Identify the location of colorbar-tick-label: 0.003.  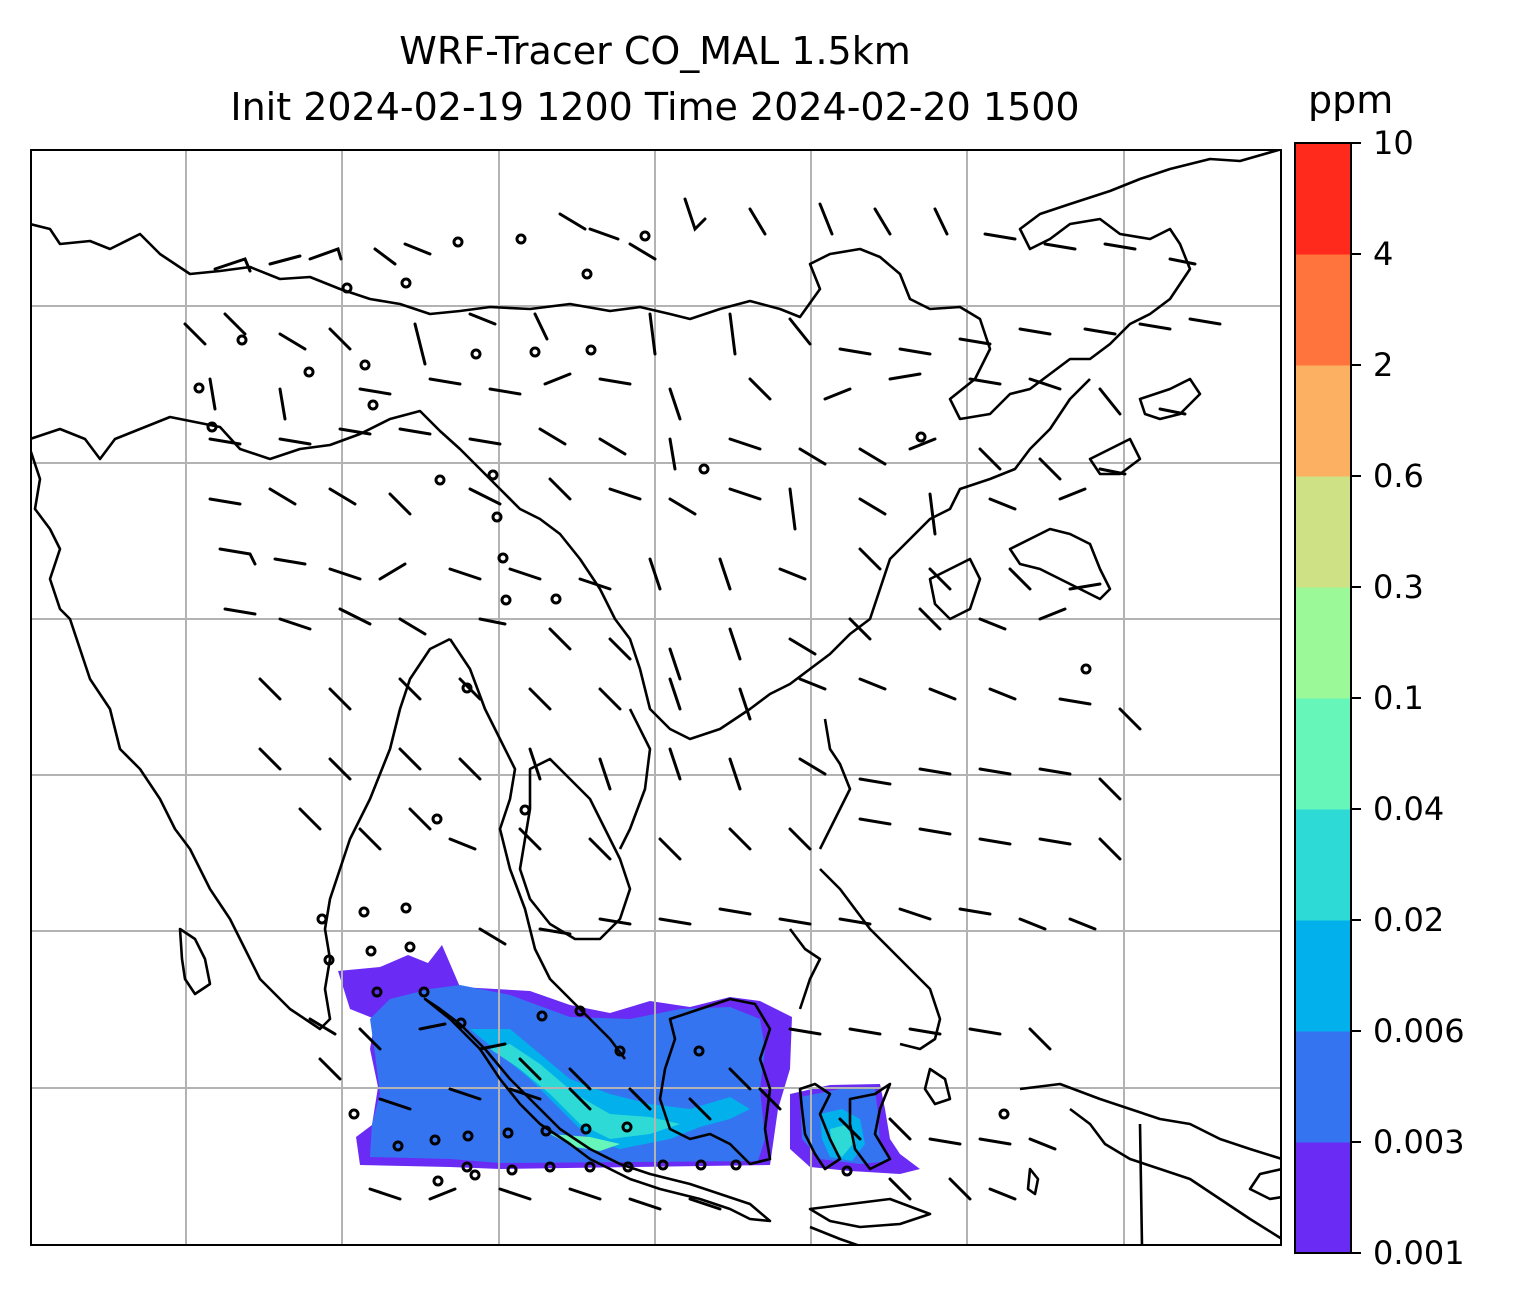
(1419, 1142).